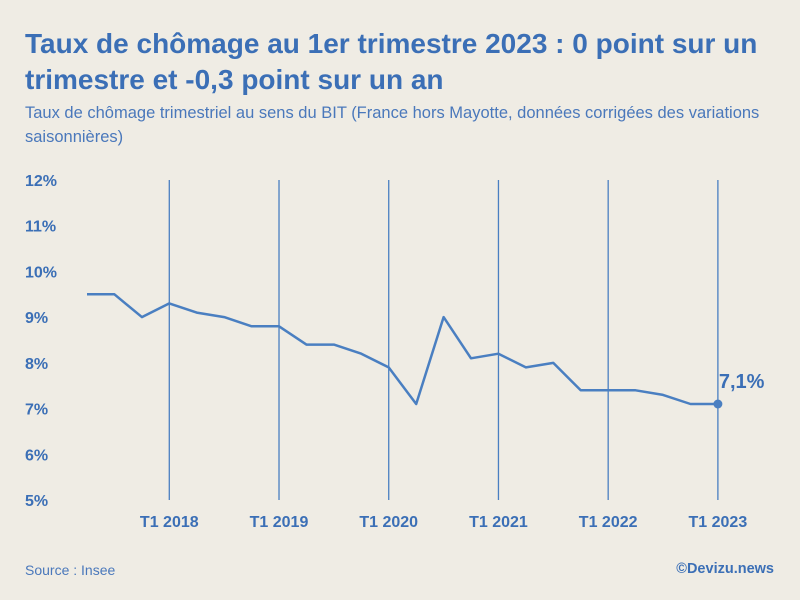 The image size is (800, 600). Describe the element at coordinates (388, 522) in the screenshot. I see `x-tick-label: T1 2020` at that location.